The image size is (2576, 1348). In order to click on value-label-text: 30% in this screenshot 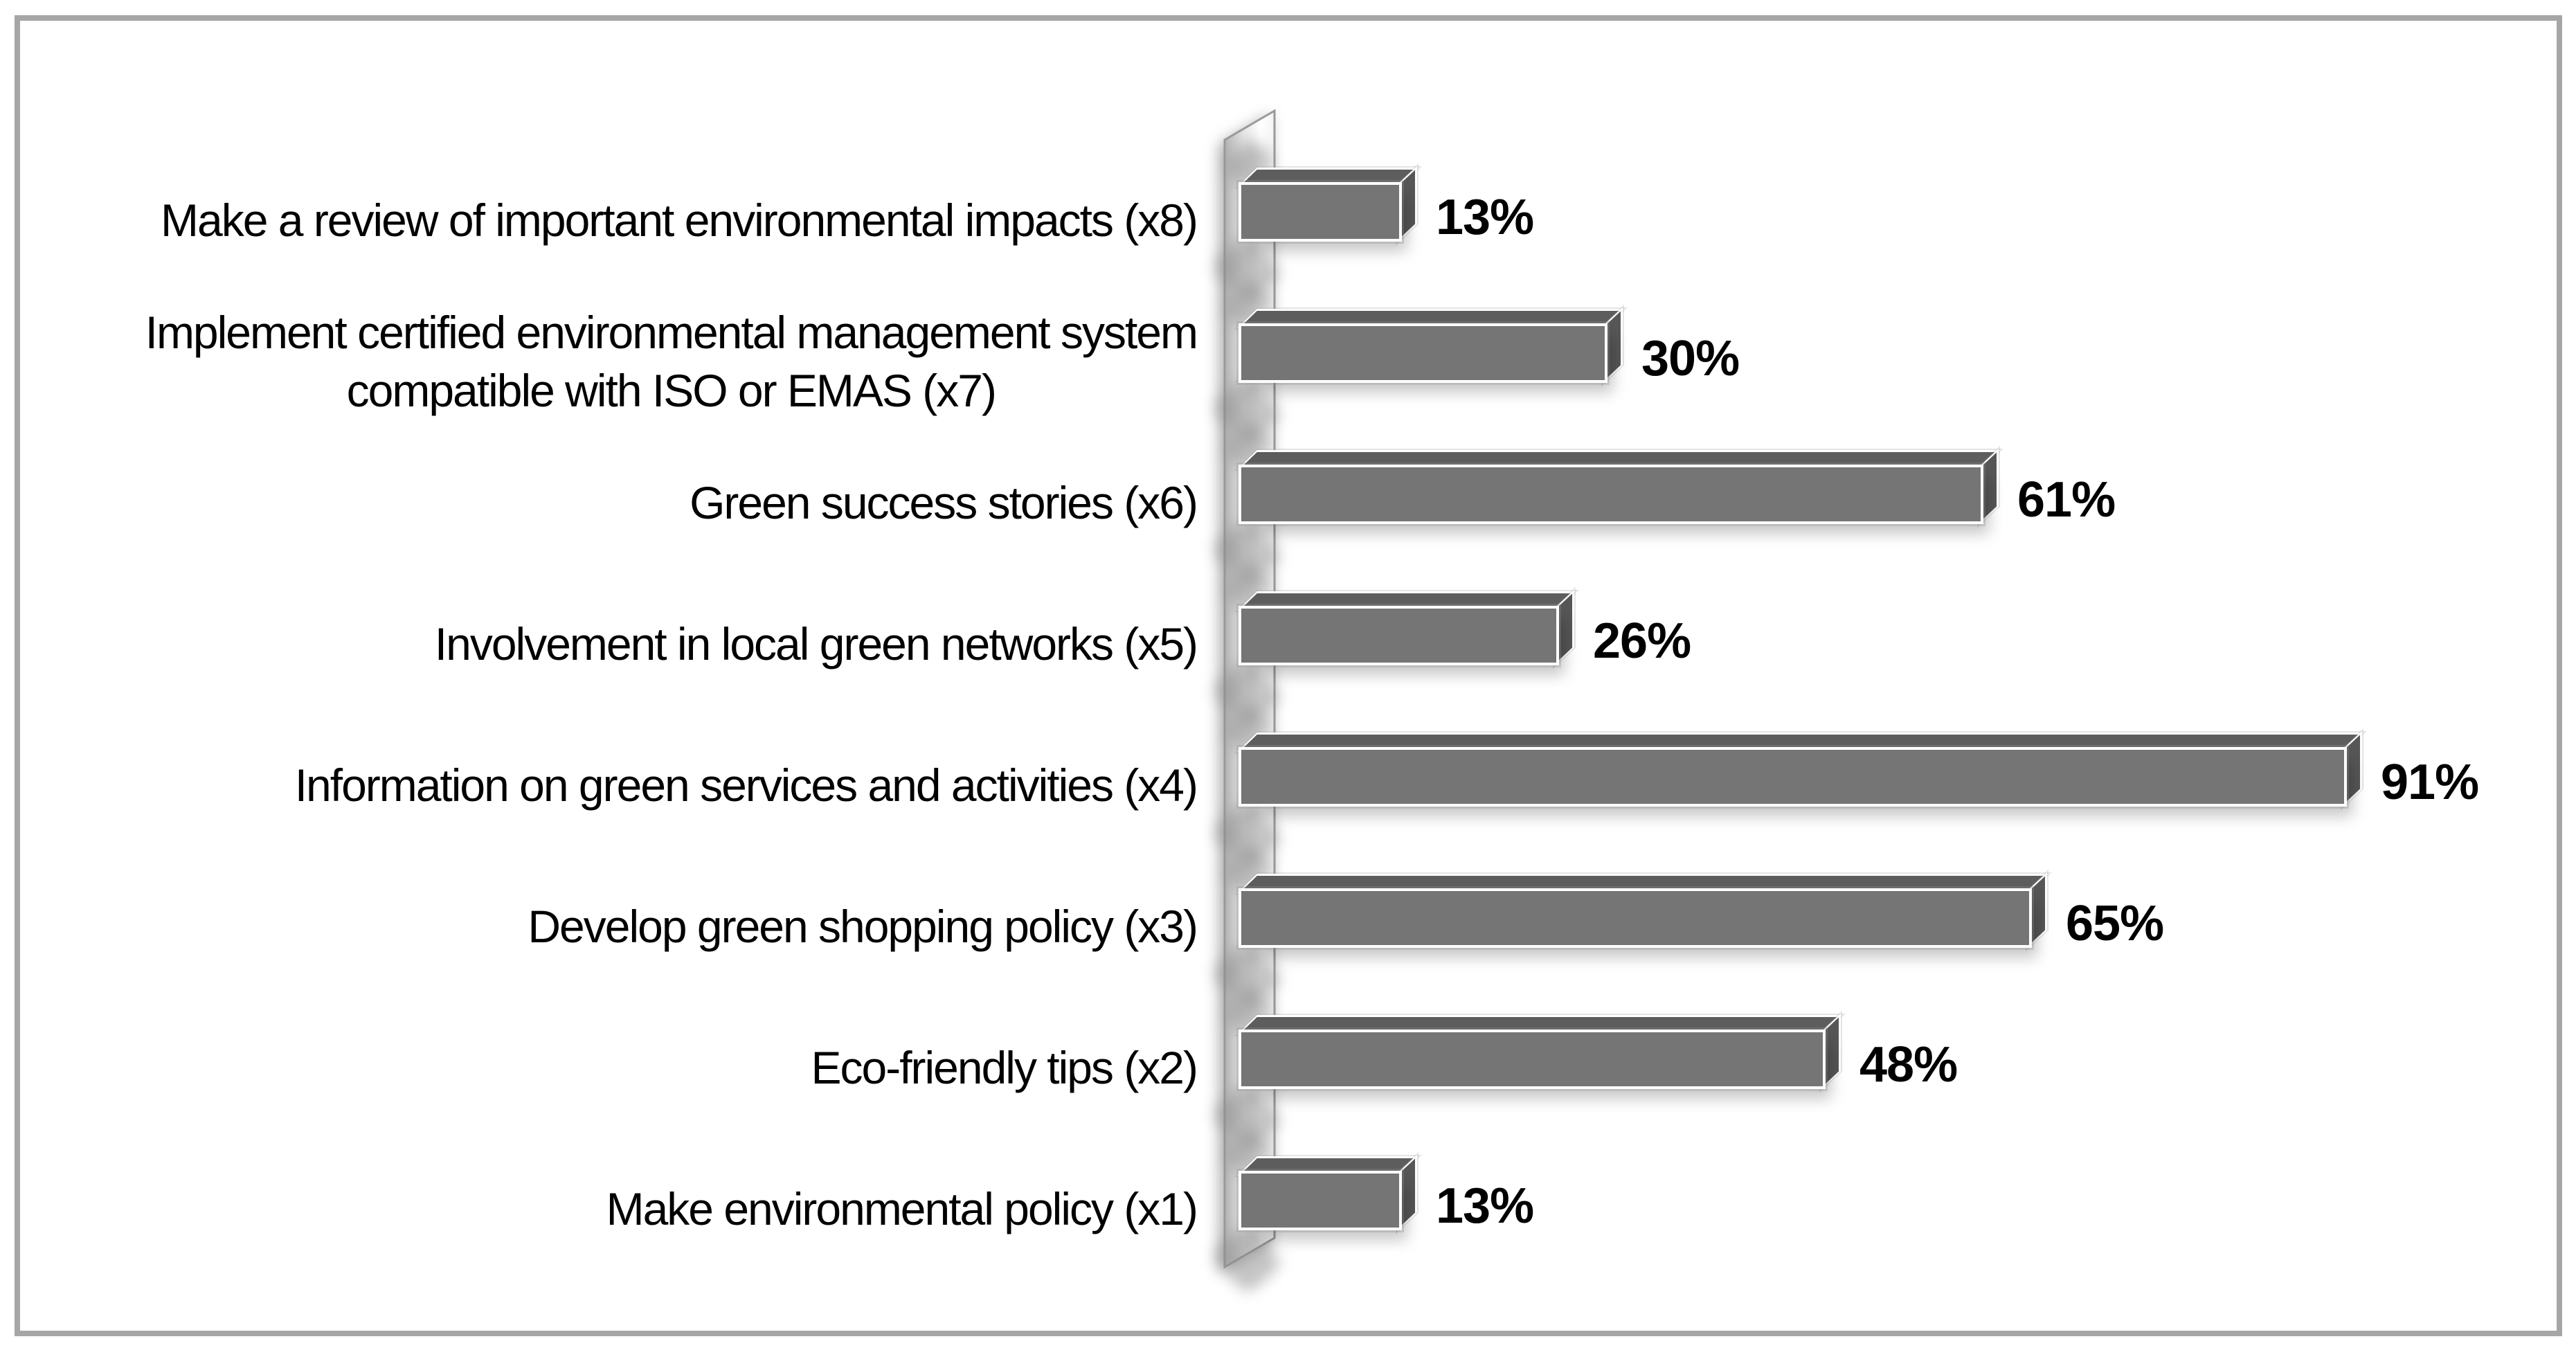, I will do `click(1690, 359)`.